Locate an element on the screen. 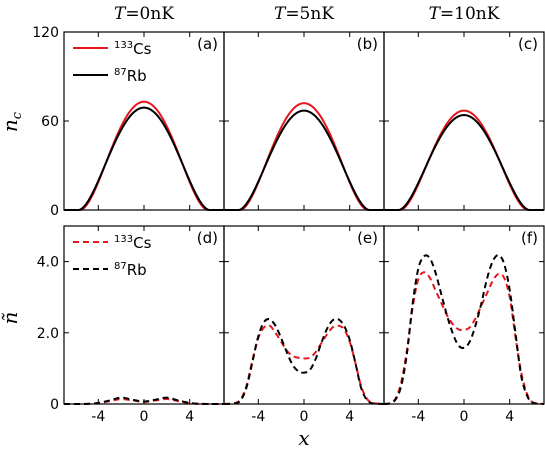 Image resolution: width=545 pixels, height=453 pixels. panel-e: -4 0 4 (e) is located at coordinates (304, 325).